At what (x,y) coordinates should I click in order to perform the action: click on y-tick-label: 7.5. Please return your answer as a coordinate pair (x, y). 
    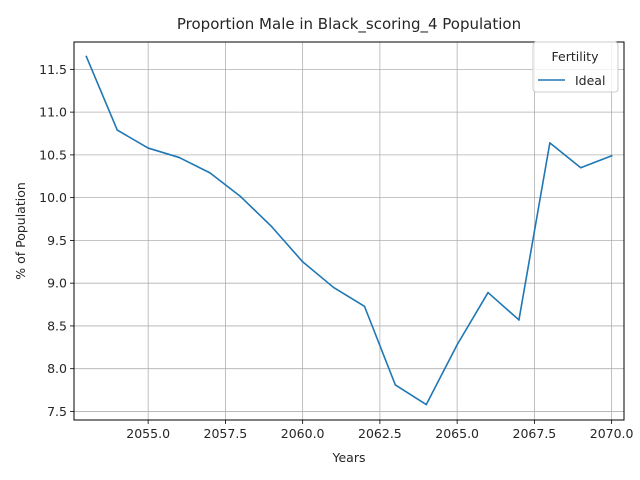
    Looking at the image, I should click on (57, 411).